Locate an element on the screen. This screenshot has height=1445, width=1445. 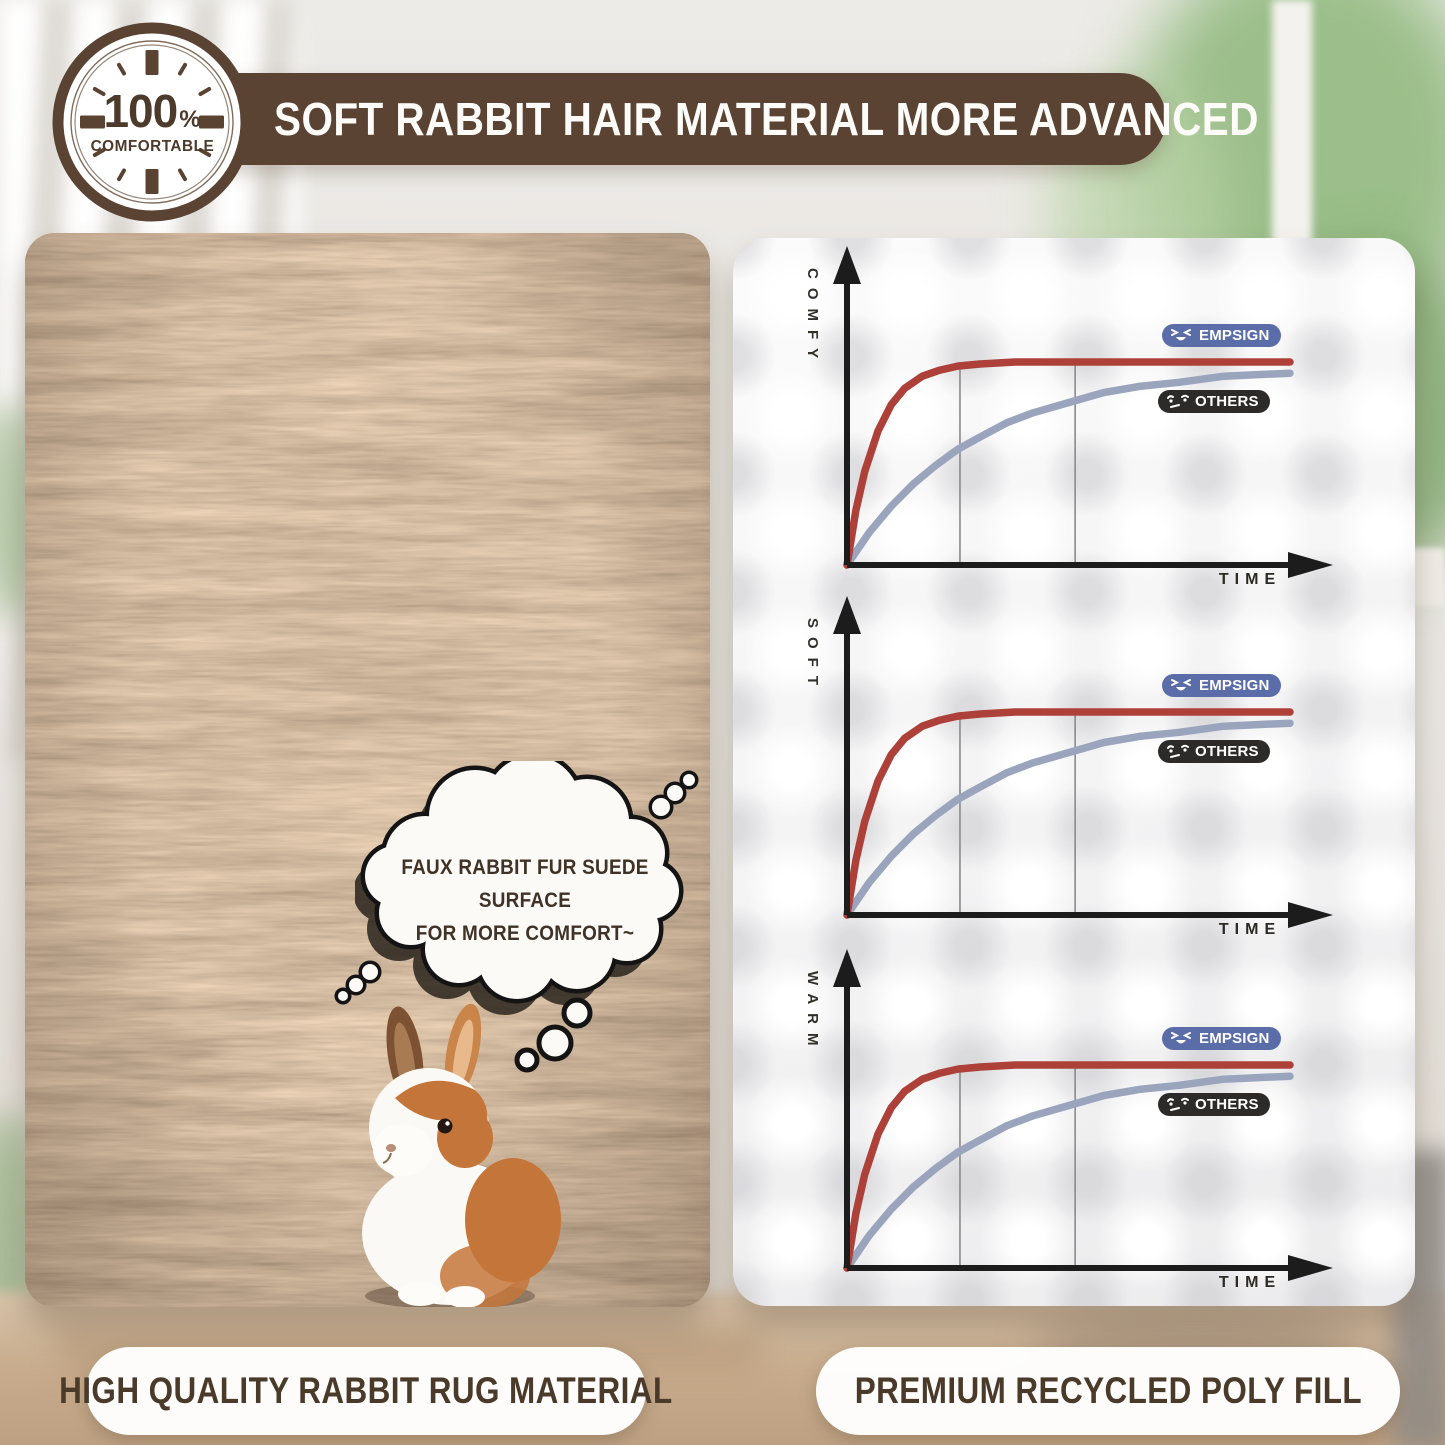
chart-comfy: COMFY TIME EMPSIGN is located at coordinates (1080, 422).